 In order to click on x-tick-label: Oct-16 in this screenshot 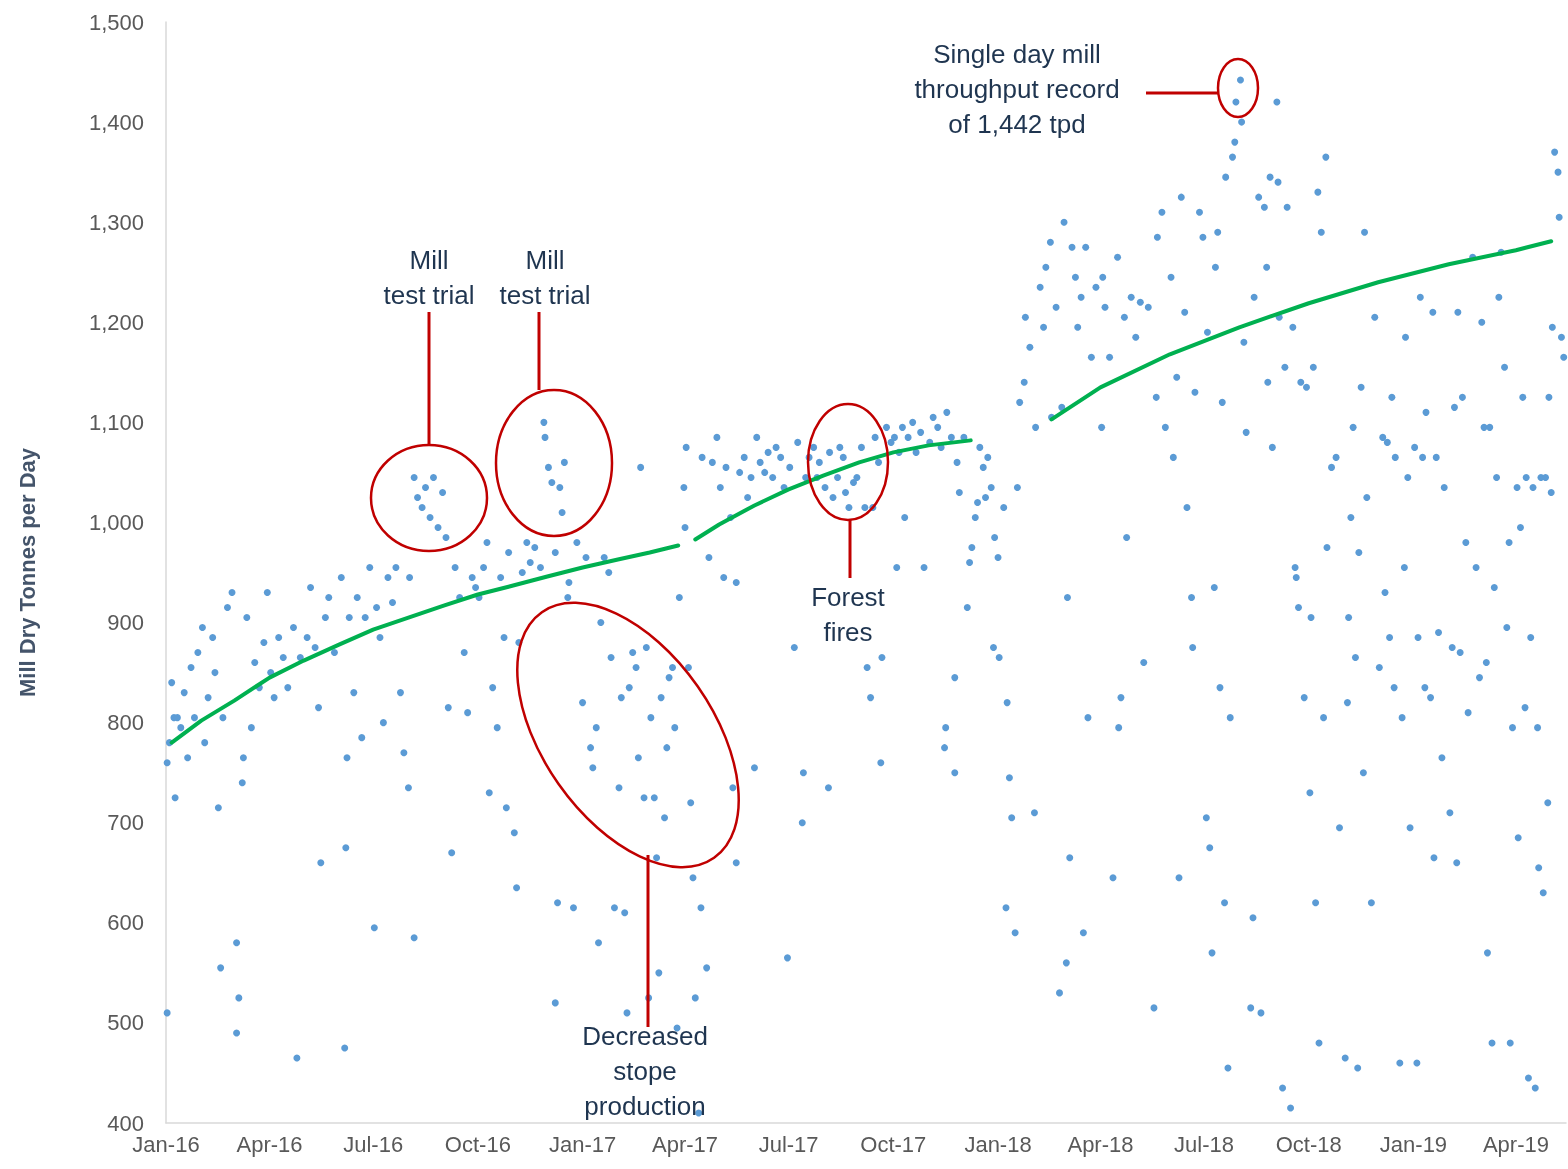, I will do `click(477, 1144)`.